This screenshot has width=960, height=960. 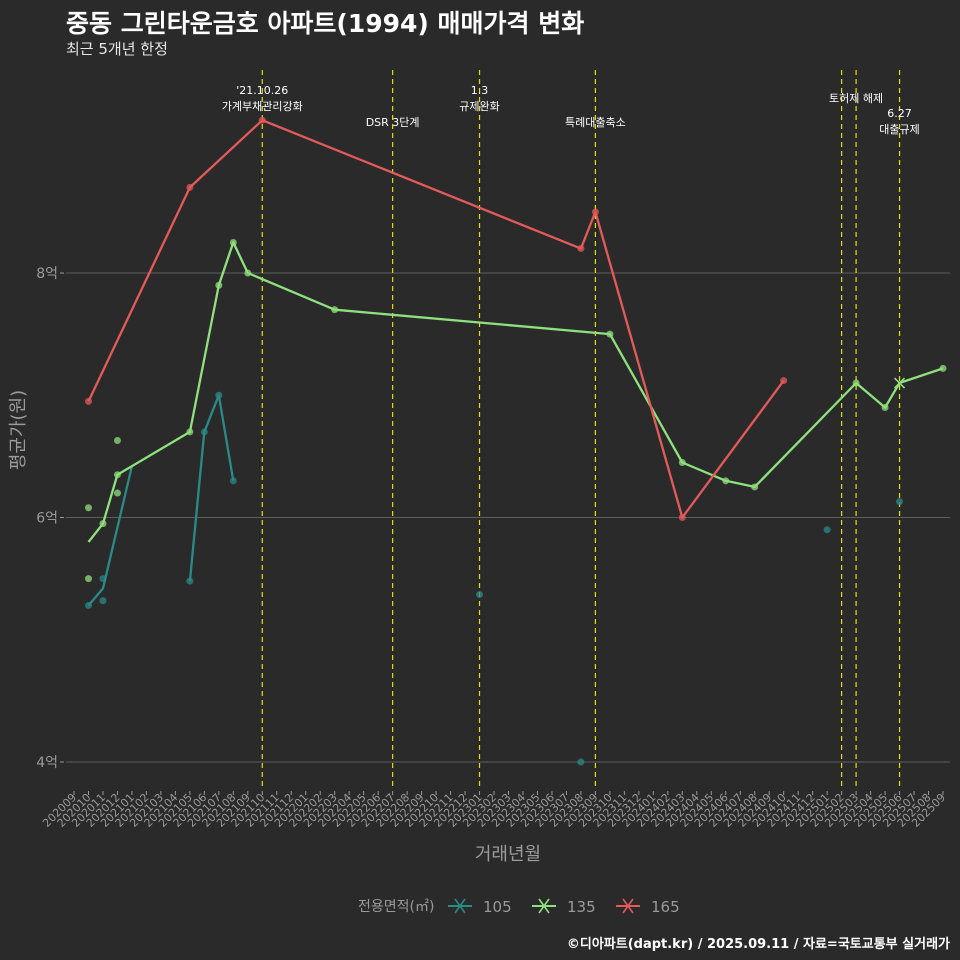 What do you see at coordinates (47, 763) in the screenshot?
I see `y-tick-label: 4억` at bounding box center [47, 763].